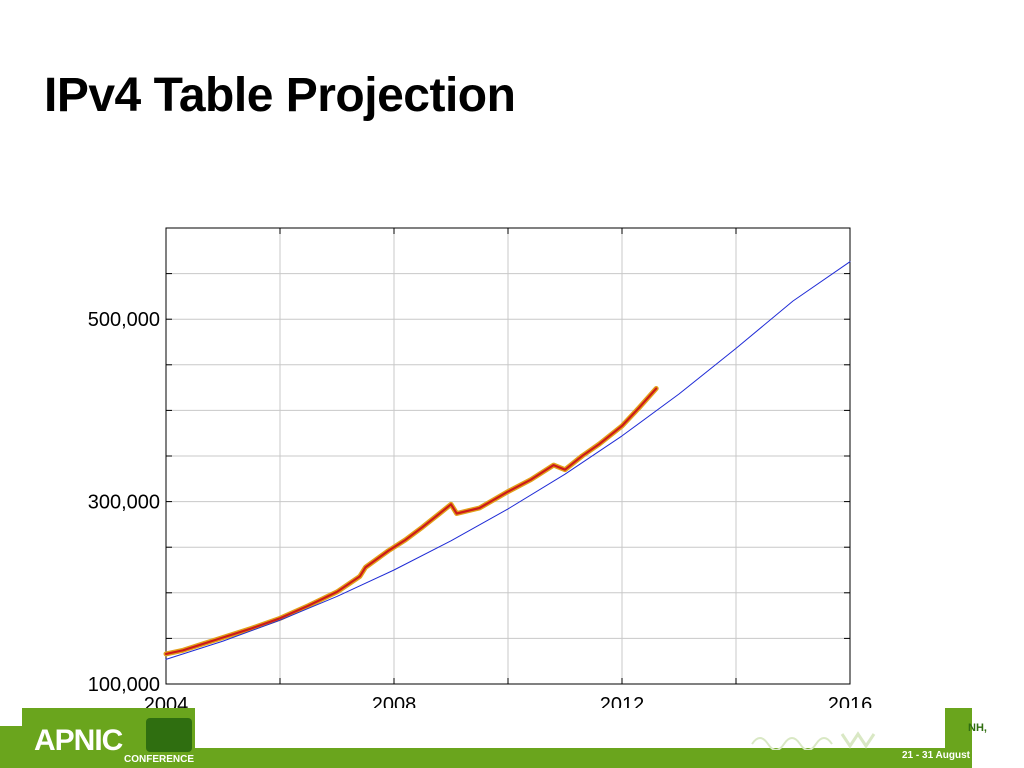 Image resolution: width=1024 pixels, height=768 pixels. What do you see at coordinates (998, 738) in the screenshot?
I see `footer-notch-right` at bounding box center [998, 738].